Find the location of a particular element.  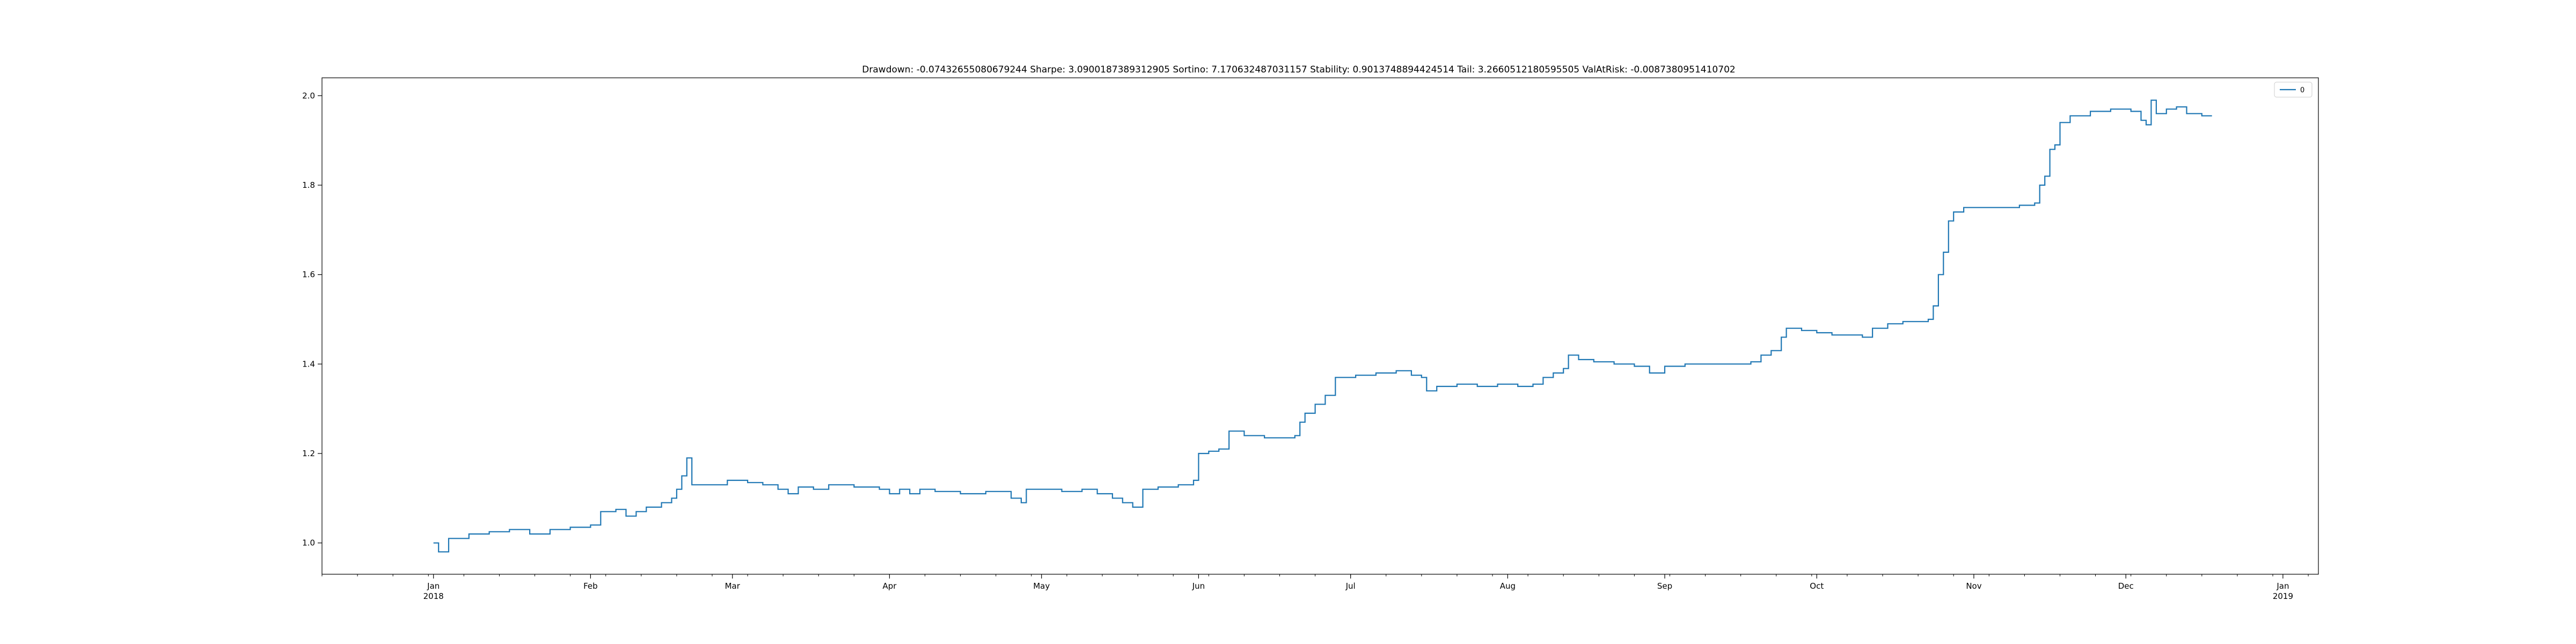

x-tick-sublabel: 2019 is located at coordinates (2283, 596).